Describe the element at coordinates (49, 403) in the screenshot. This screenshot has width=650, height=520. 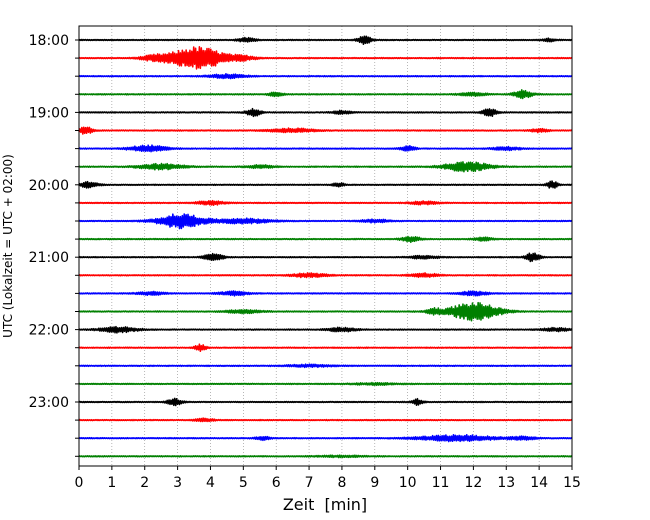
I see `y-tick-label-2300: 23:00` at that location.